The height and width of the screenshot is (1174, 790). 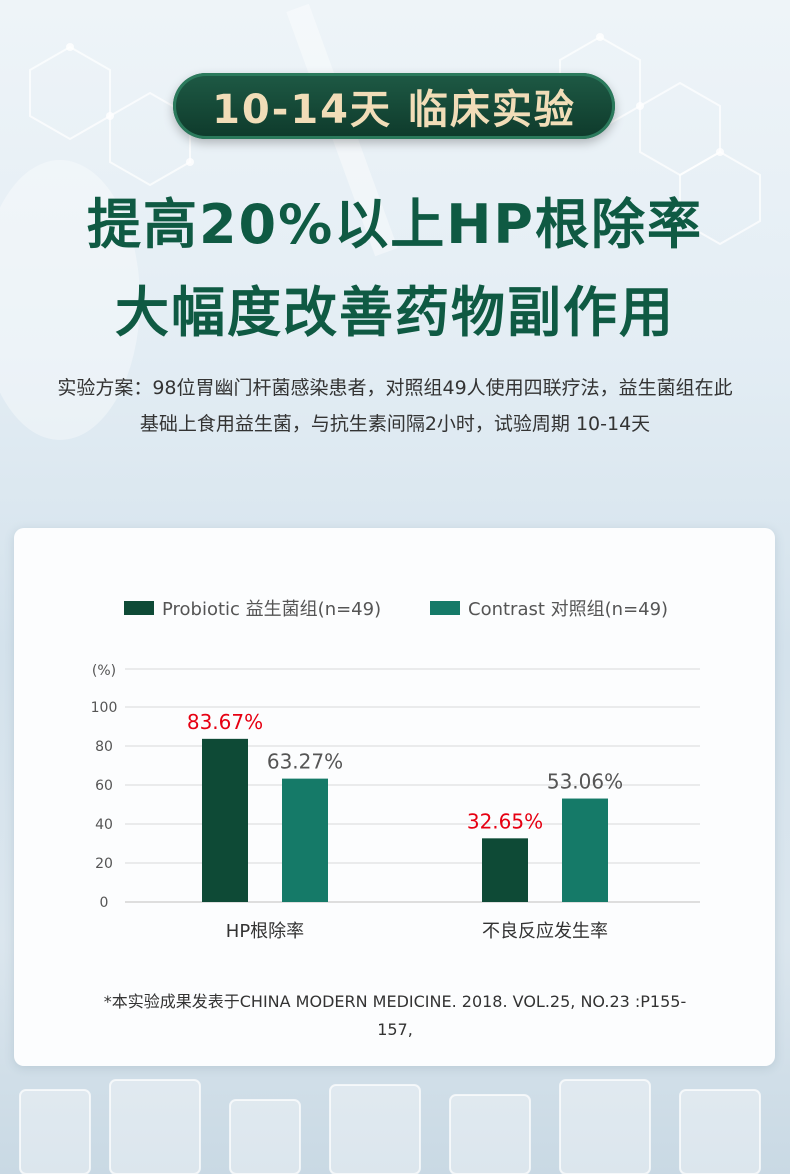 What do you see at coordinates (265, 931) in the screenshot?
I see `x-category-label: HP根除率` at bounding box center [265, 931].